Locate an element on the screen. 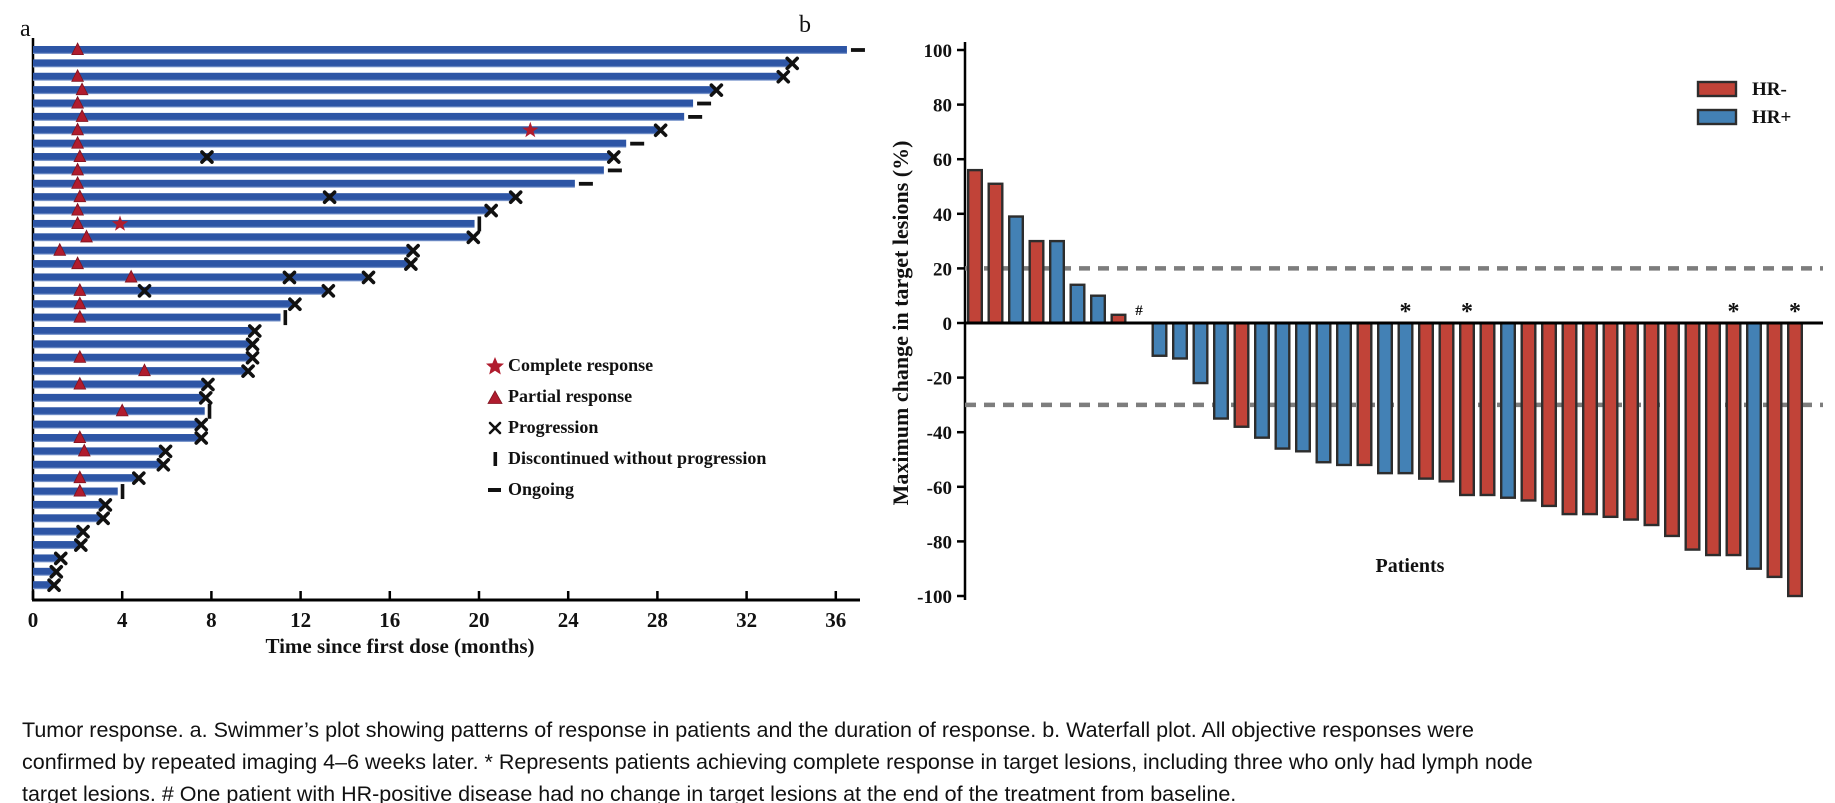  ongoing-icon is located at coordinates (494, 489).